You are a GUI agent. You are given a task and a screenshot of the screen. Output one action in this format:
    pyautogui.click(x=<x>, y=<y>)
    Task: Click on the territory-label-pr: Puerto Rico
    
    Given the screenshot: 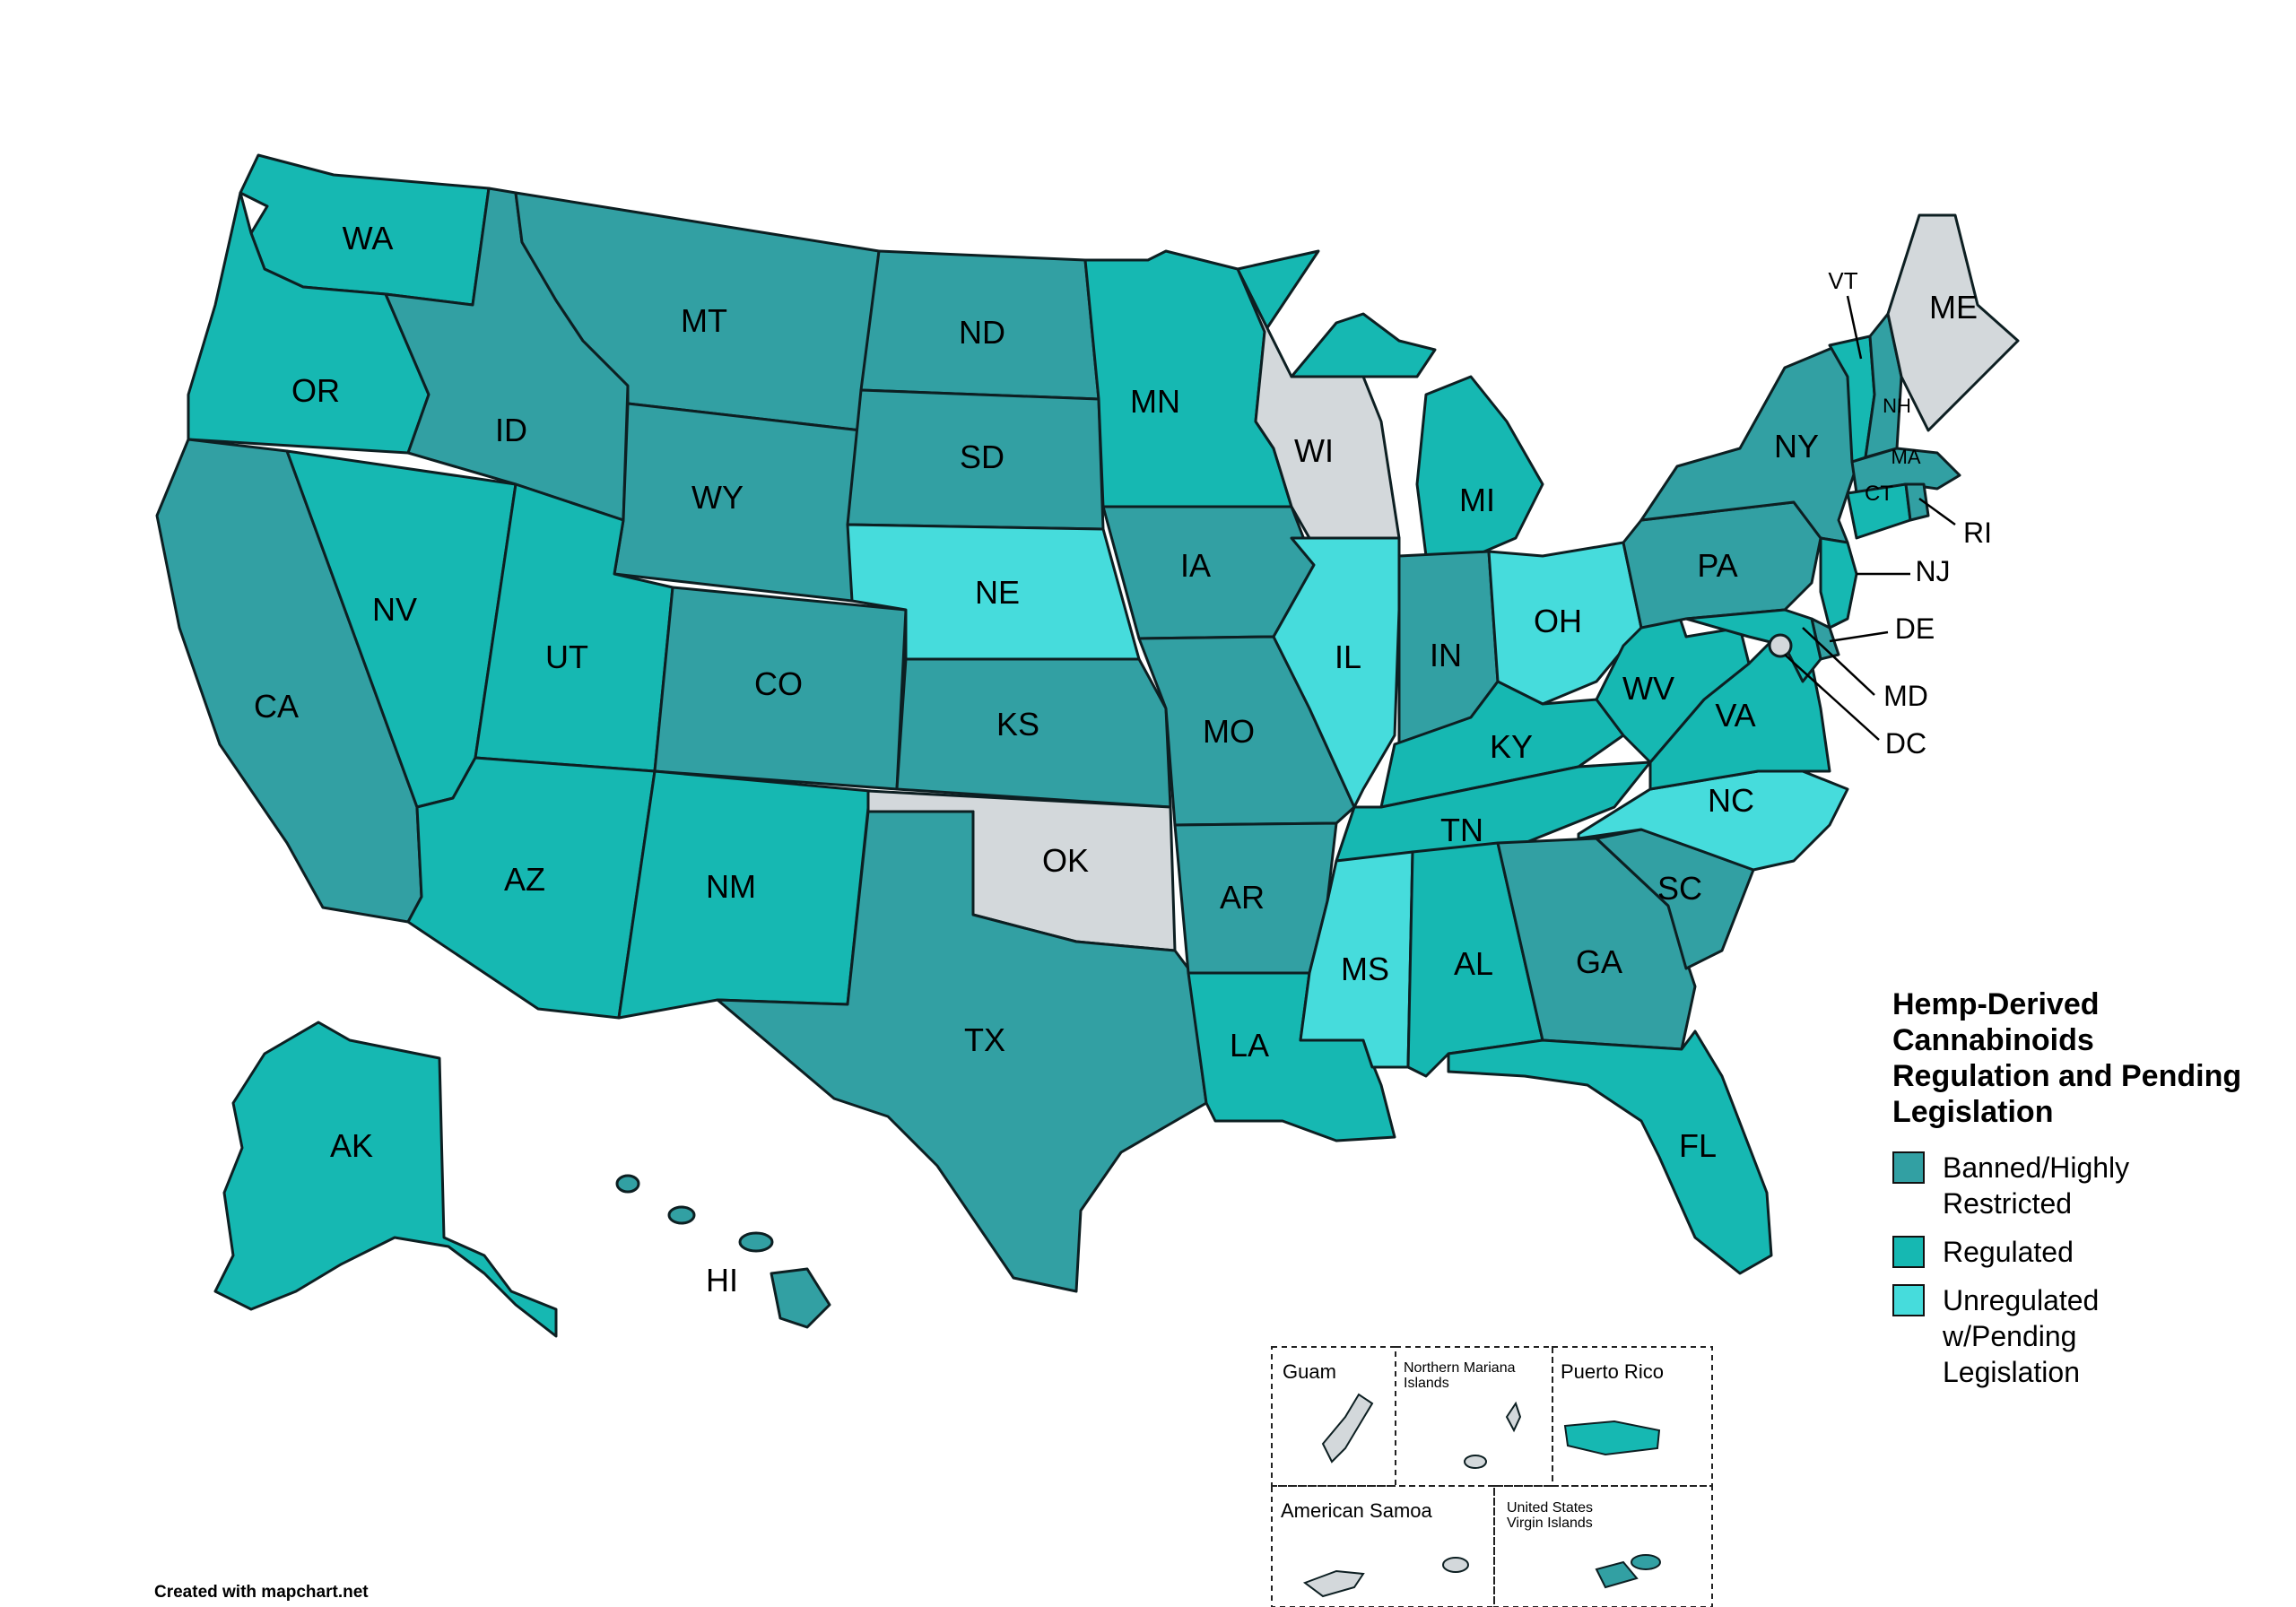 What is the action you would take?
    pyautogui.click(x=1612, y=1372)
    